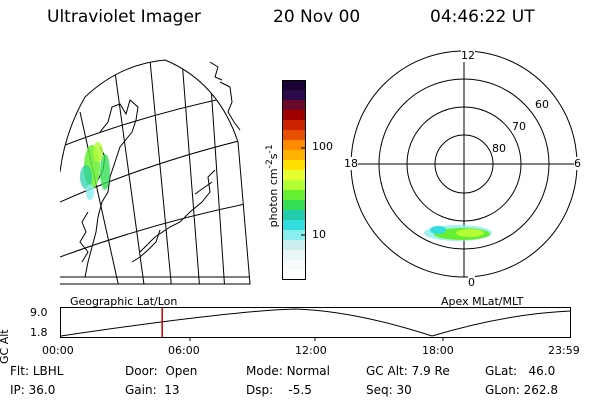 The image size is (600, 400). What do you see at coordinates (408, 371) in the screenshot?
I see `info-gcalt: GC Alt: 7.9 Re` at bounding box center [408, 371].